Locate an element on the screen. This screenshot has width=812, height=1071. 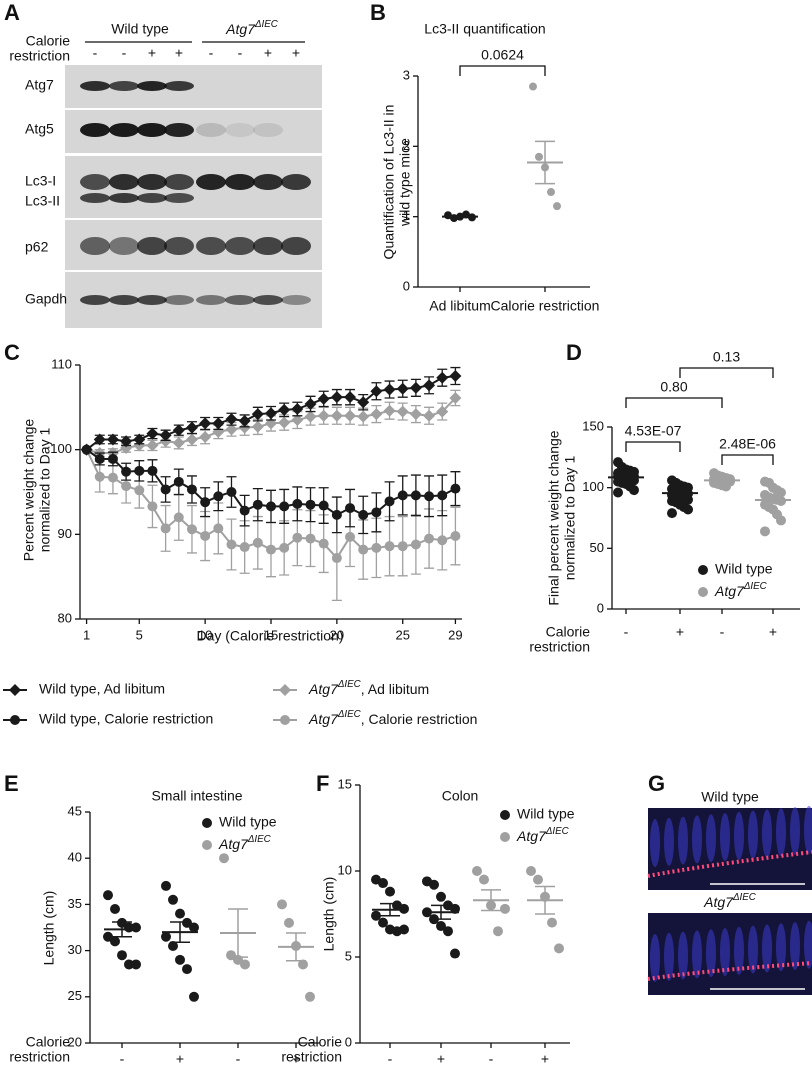
panel-label: E is located at coordinates (11, 783).